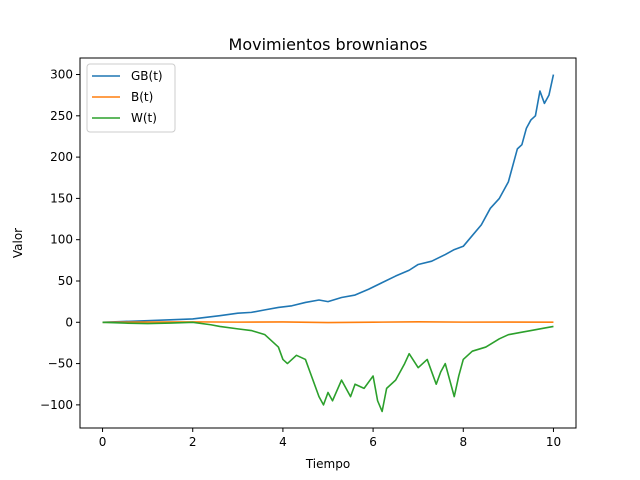 The height and width of the screenshot is (480, 640). I want to click on legend-label: B(t), so click(142, 97).